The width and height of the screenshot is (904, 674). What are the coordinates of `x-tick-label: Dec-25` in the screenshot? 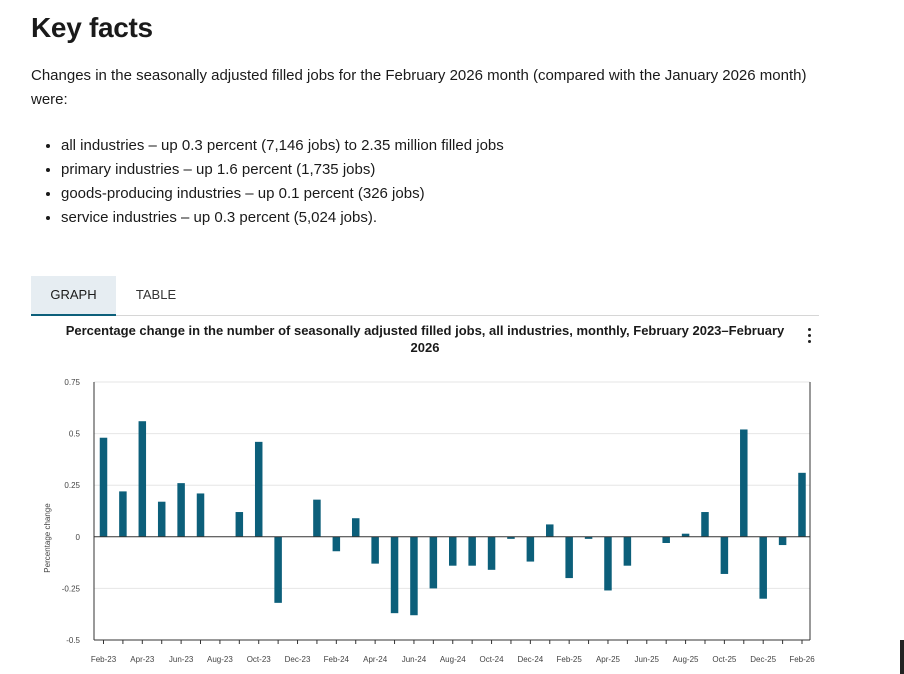 It's located at (763, 659).